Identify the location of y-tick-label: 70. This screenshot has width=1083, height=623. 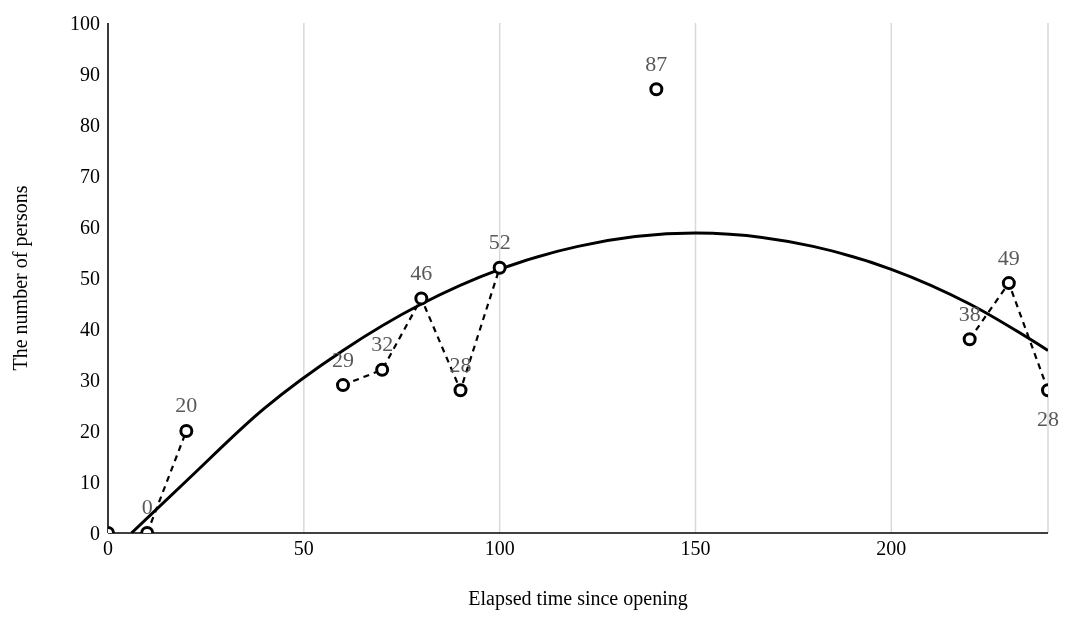
(90, 176).